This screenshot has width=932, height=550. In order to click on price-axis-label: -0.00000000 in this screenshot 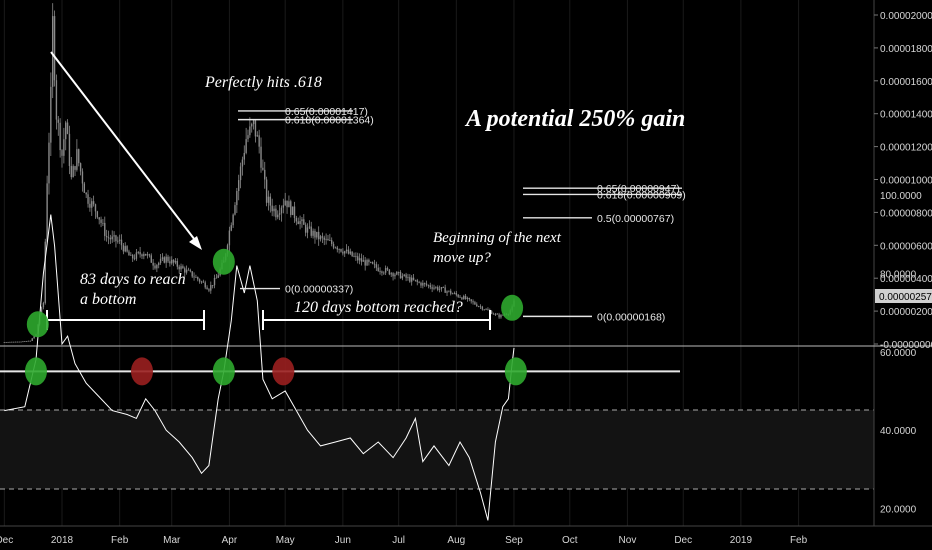, I will do `click(906, 345)`.